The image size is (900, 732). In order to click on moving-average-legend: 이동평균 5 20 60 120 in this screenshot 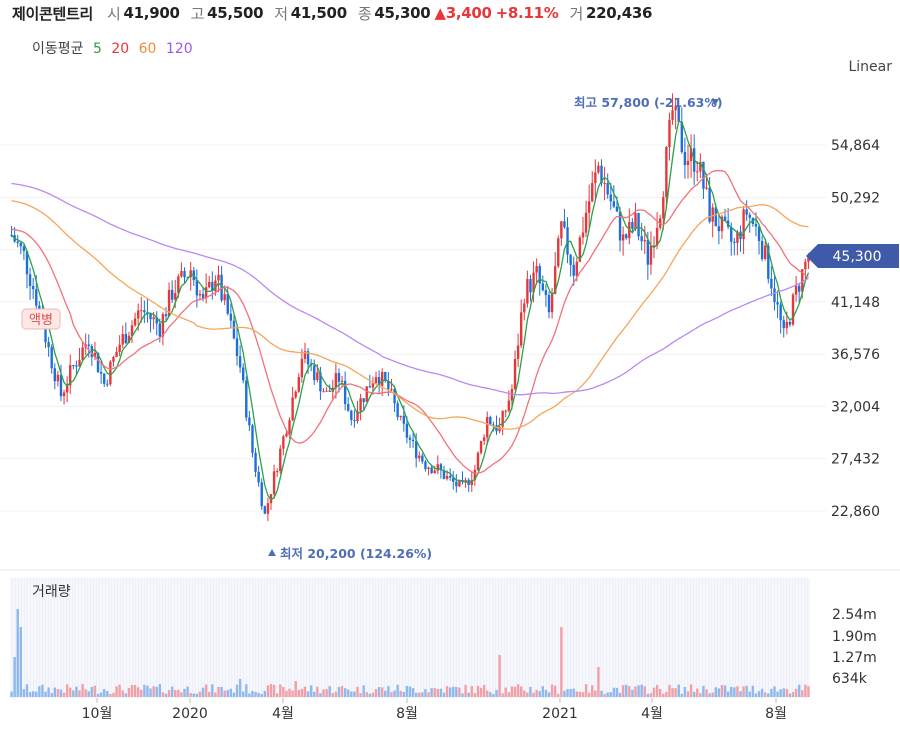, I will do `click(115, 48)`.